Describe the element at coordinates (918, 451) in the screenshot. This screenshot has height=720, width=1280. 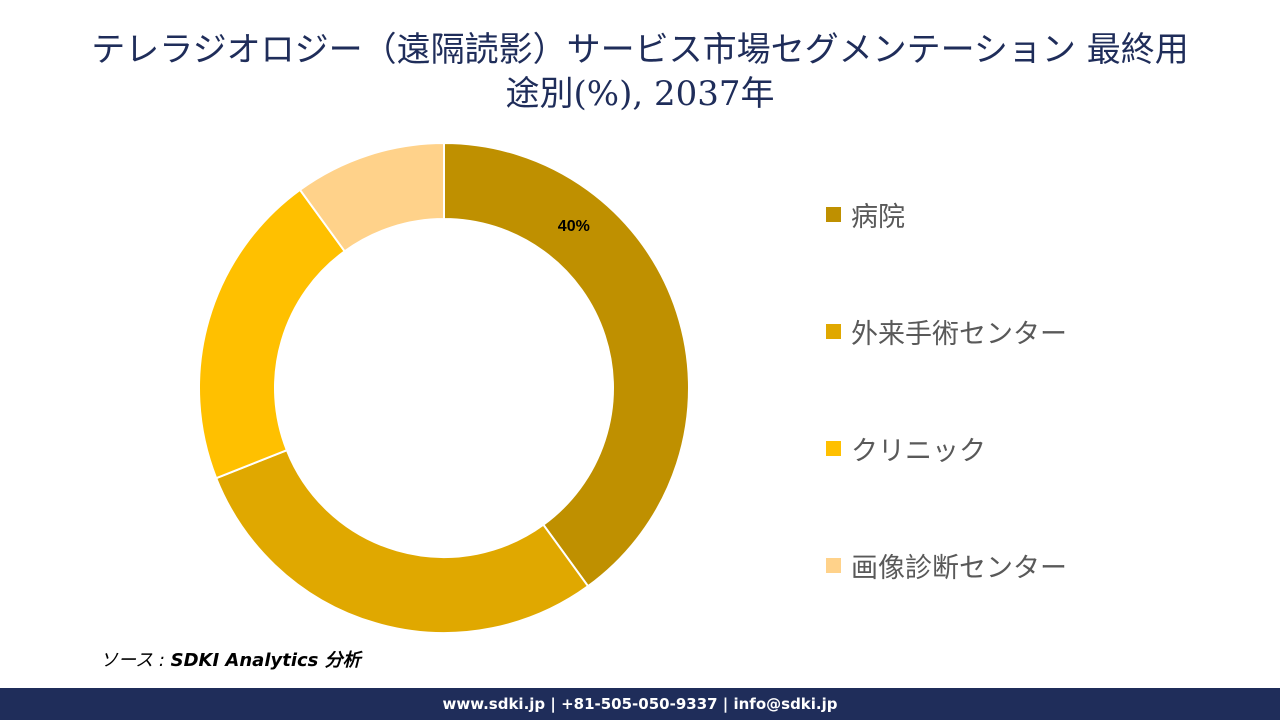
I see `legend-label: クリニック` at that location.